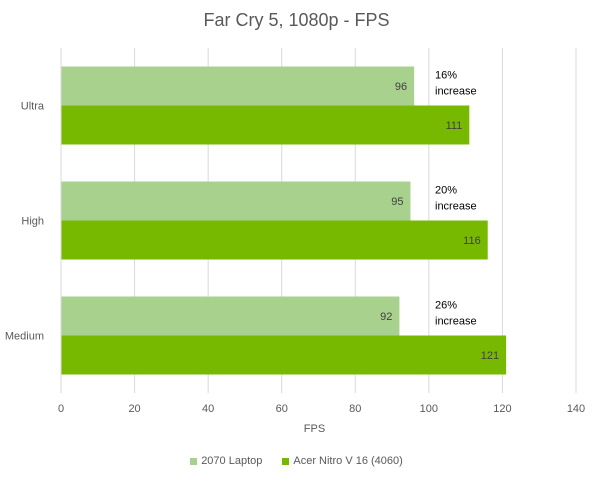 This screenshot has width=593, height=477. Describe the element at coordinates (61, 409) in the screenshot. I see `x-tick-label: 0` at that location.